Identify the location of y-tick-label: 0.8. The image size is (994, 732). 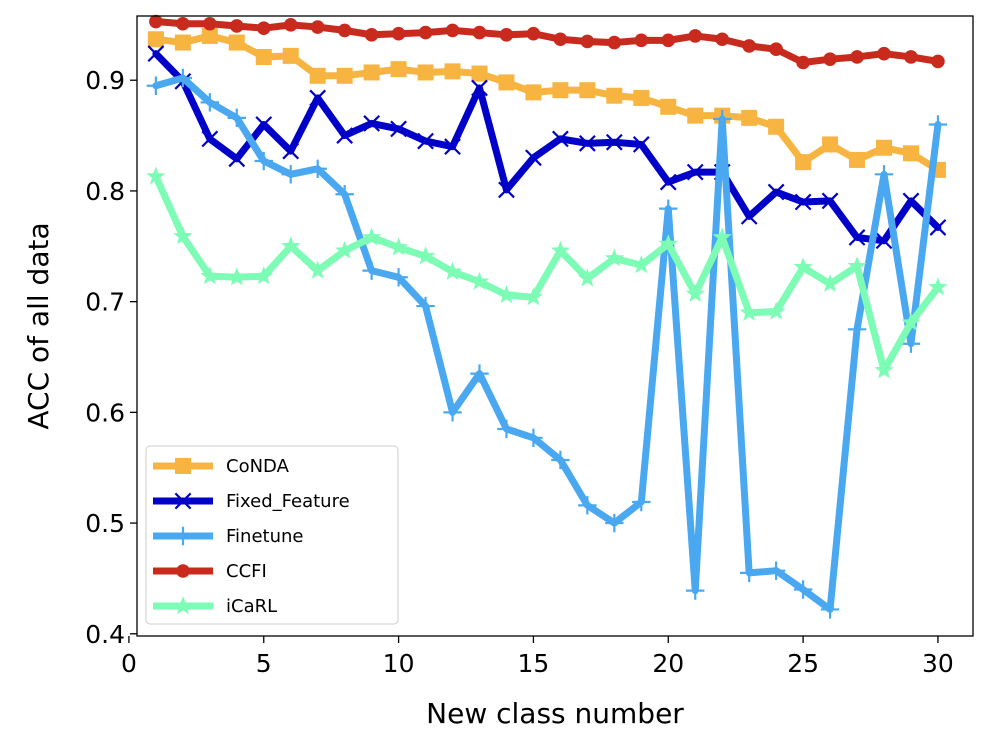
(105, 191).